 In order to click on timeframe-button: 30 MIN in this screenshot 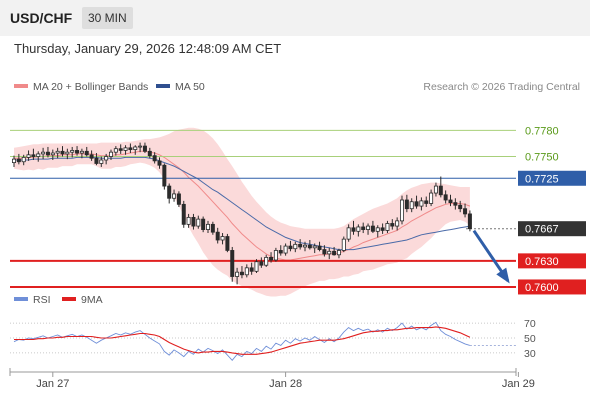, I will do `click(107, 18)`.